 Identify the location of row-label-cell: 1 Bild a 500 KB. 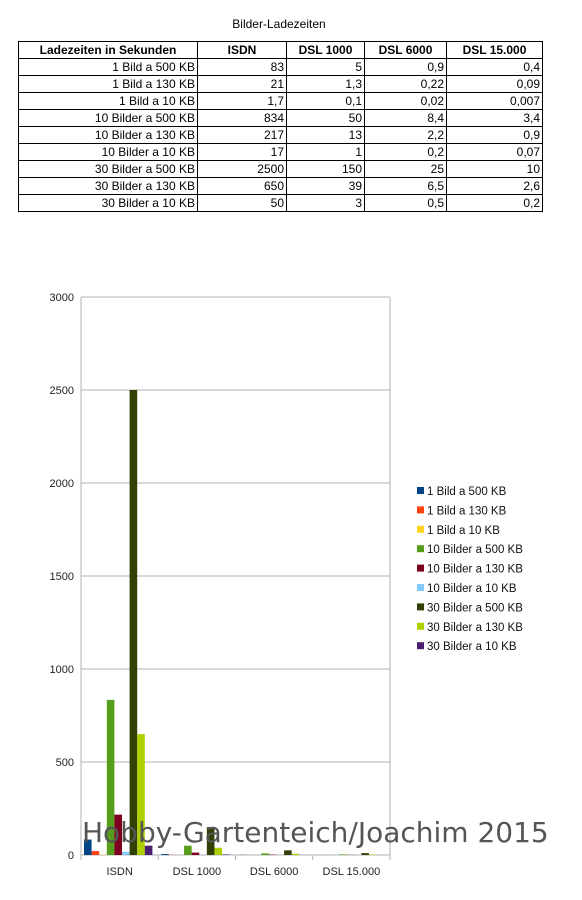
(108, 67).